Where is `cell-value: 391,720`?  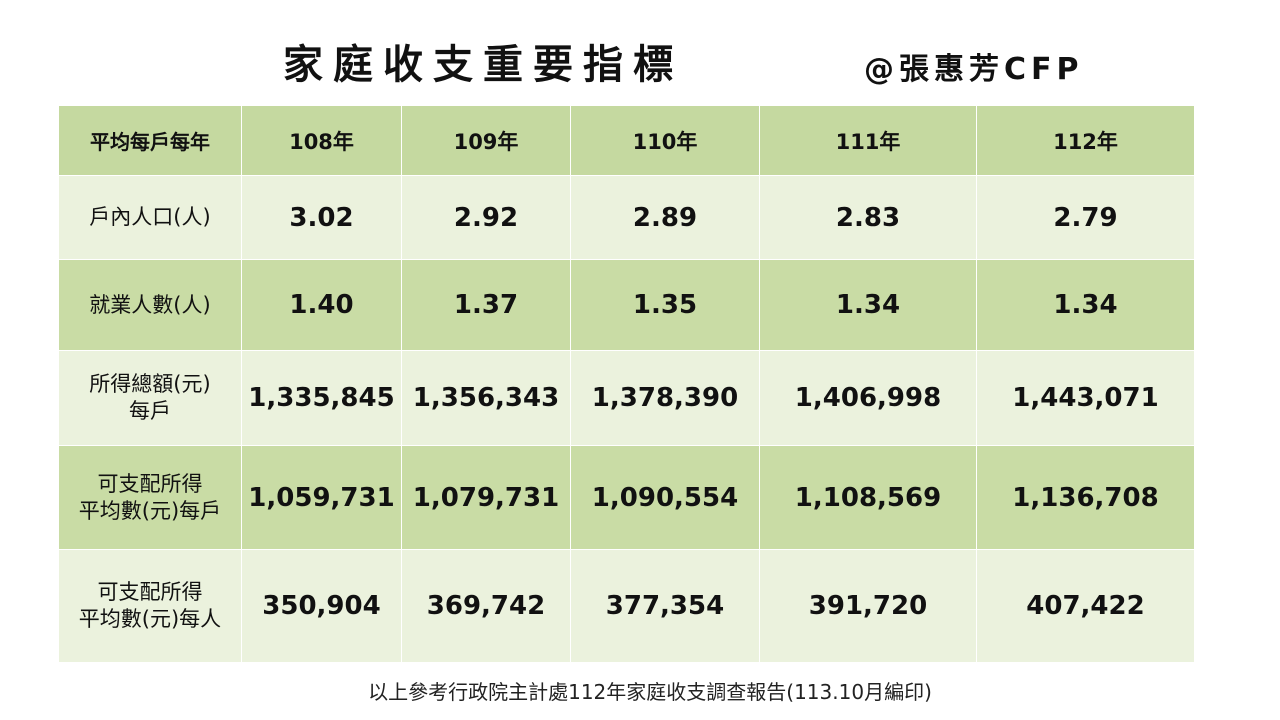
cell-value: 391,720 is located at coordinates (868, 606).